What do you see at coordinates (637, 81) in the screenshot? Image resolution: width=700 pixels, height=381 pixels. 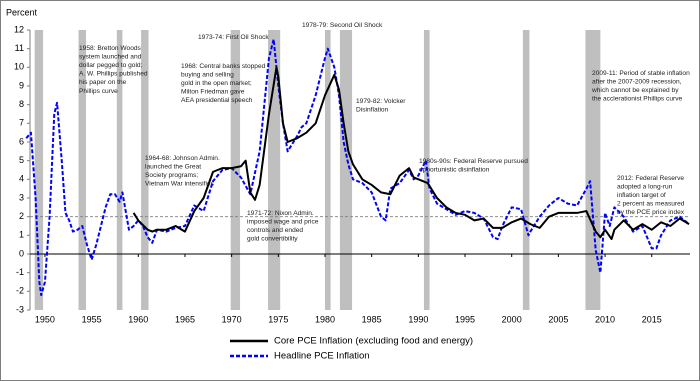 I see `annotation: after the 2007-2009 recession,` at bounding box center [637, 81].